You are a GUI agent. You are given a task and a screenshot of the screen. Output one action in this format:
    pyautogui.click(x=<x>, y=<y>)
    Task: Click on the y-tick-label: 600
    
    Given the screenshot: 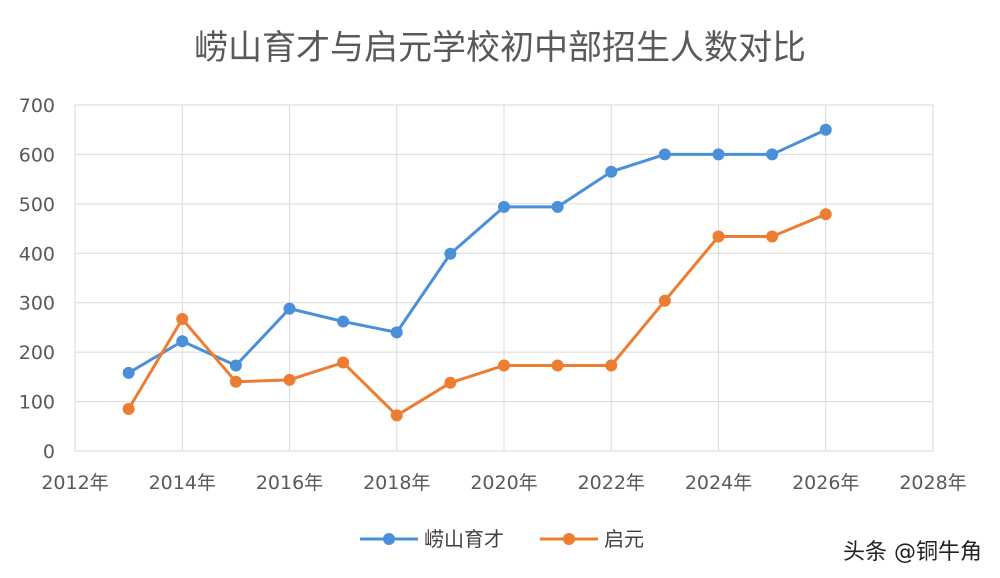 What is the action you would take?
    pyautogui.click(x=37, y=155)
    